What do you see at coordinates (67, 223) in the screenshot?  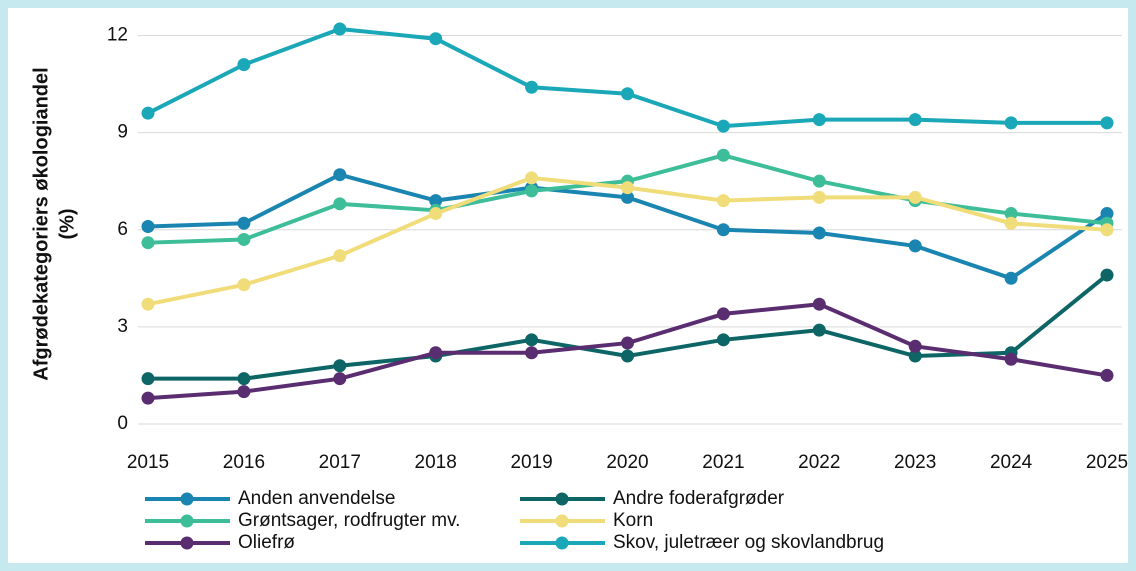 I see `y-axis-label: (%)` at bounding box center [67, 223].